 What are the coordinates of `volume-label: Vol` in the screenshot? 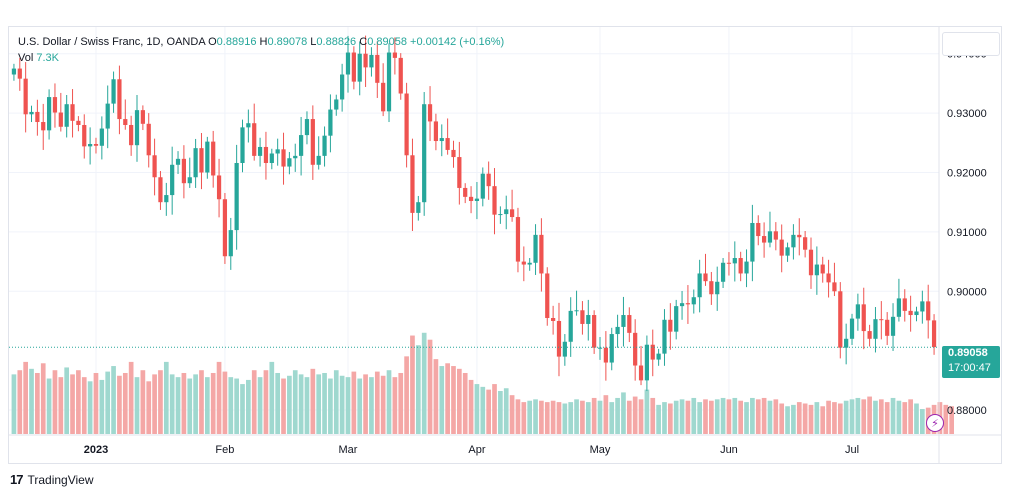 It's located at (26, 58).